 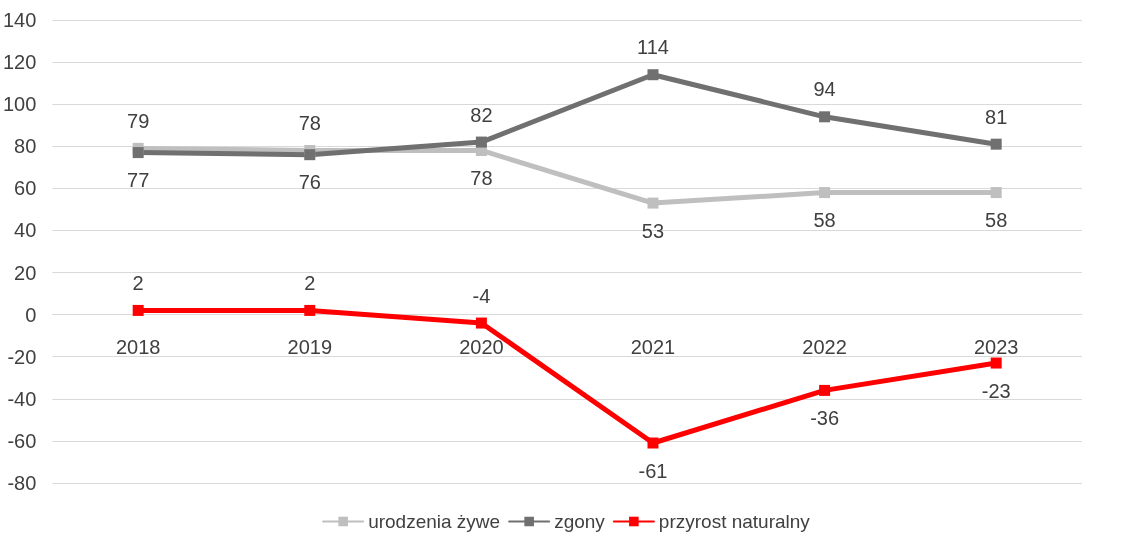 I want to click on x-tick-label: 2018, so click(x=138, y=346).